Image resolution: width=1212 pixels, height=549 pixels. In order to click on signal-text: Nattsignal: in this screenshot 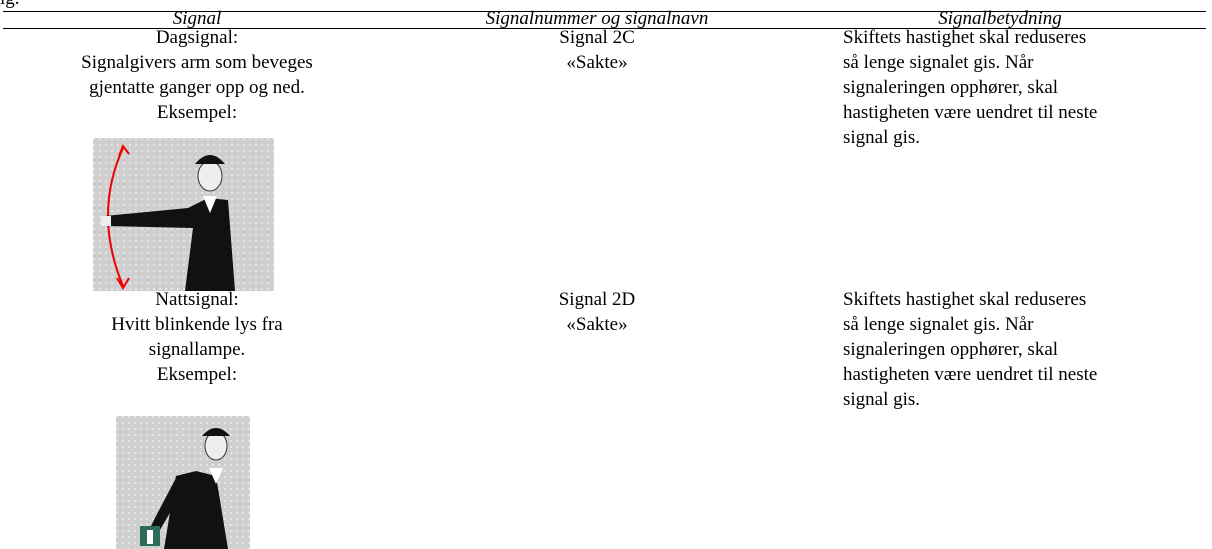, I will do `click(197, 299)`.